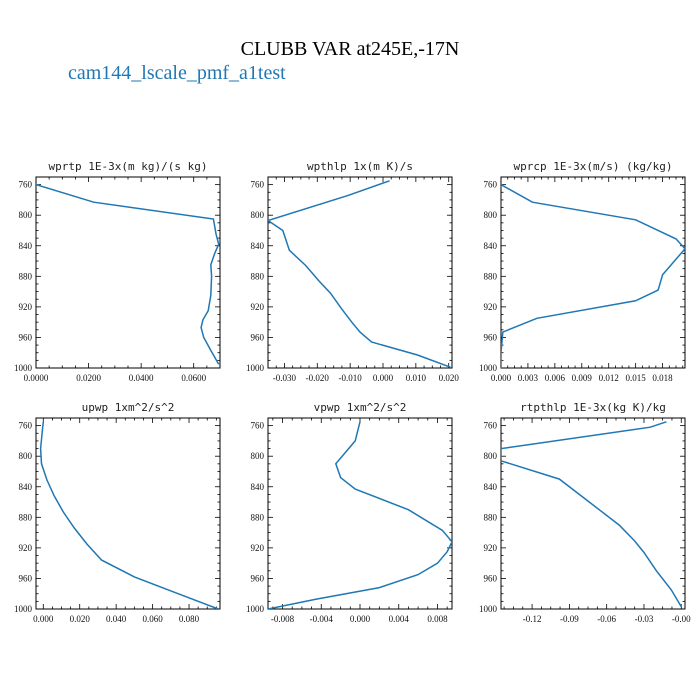 This screenshot has height=700, width=700. What do you see at coordinates (437, 619) in the screenshot?
I see `x-tick-label: 0.008` at bounding box center [437, 619].